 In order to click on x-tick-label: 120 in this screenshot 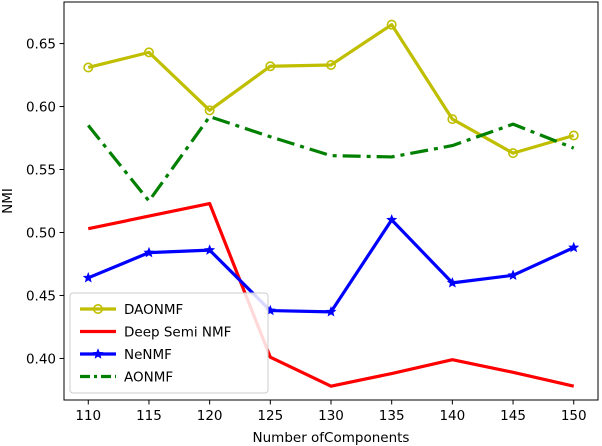, I will do `click(210, 416)`.